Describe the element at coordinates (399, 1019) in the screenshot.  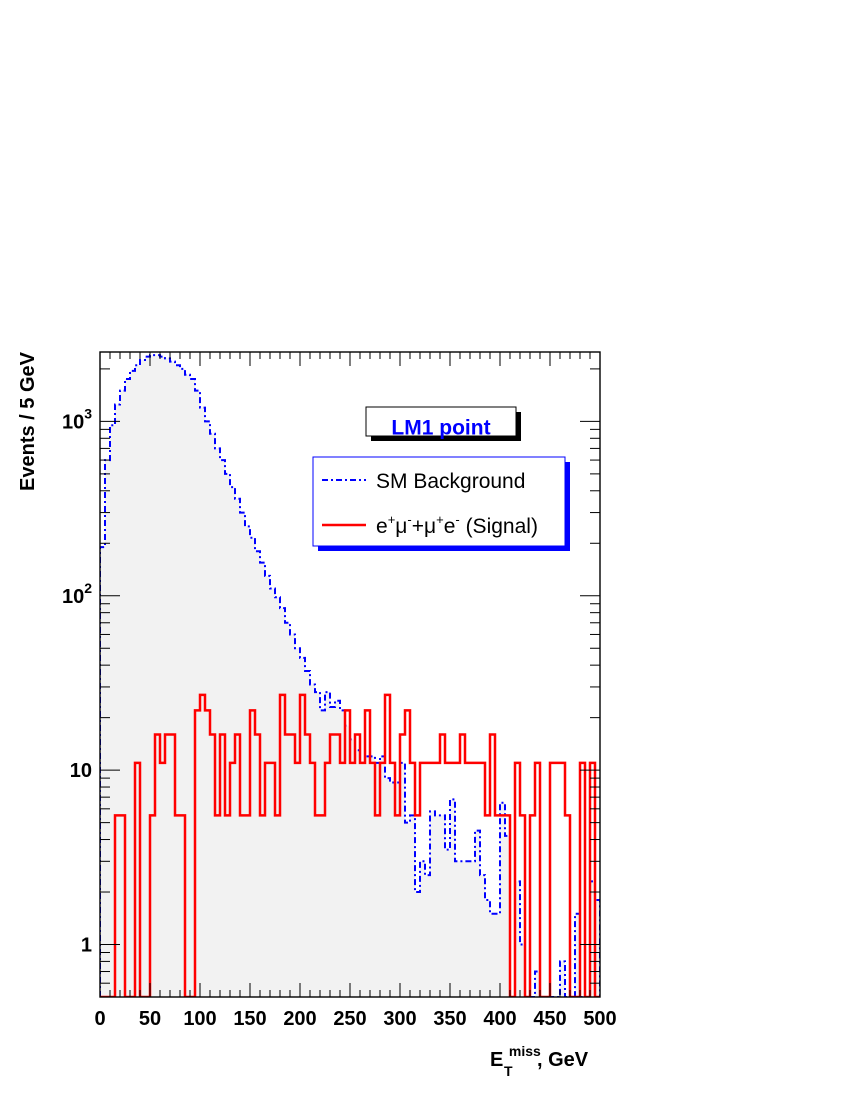
I see `x-tick-label: 300` at that location.